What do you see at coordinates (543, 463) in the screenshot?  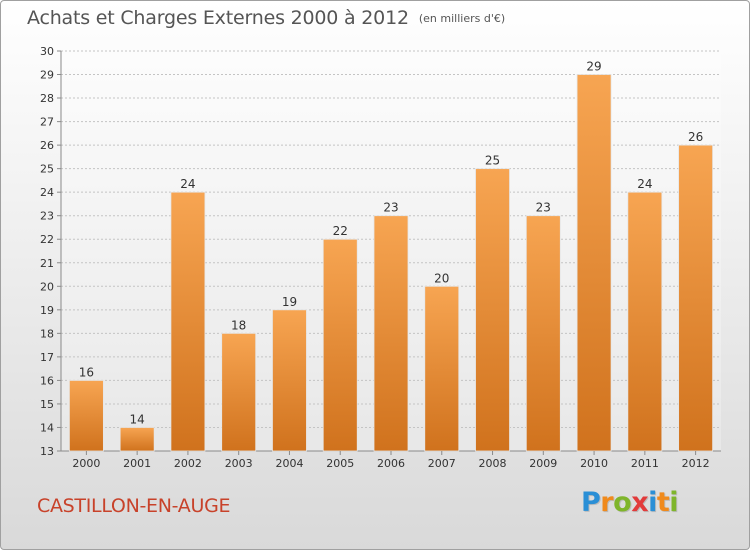 I see `x-tick-label: 2009` at bounding box center [543, 463].